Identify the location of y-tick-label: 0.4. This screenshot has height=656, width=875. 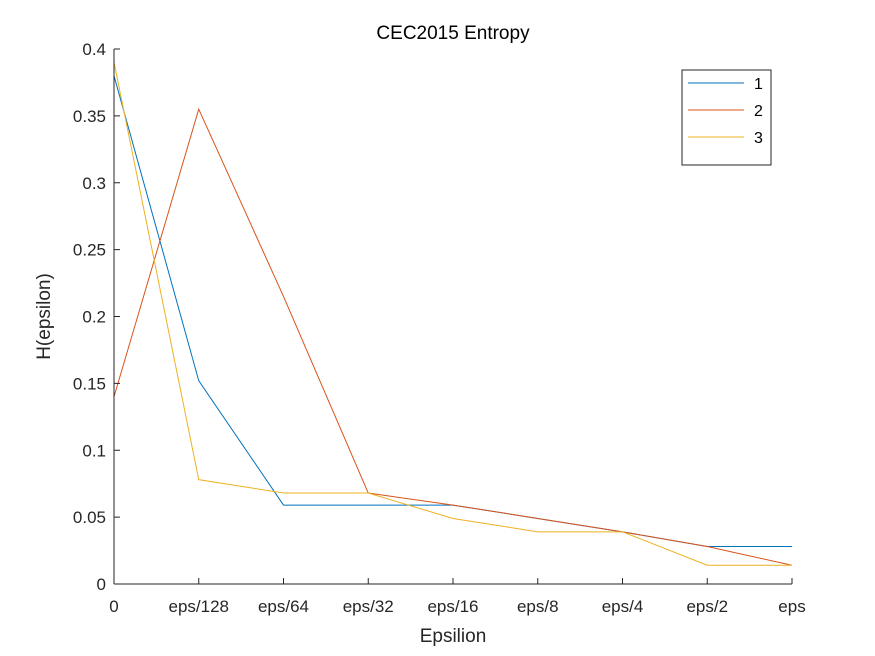
(94, 49).